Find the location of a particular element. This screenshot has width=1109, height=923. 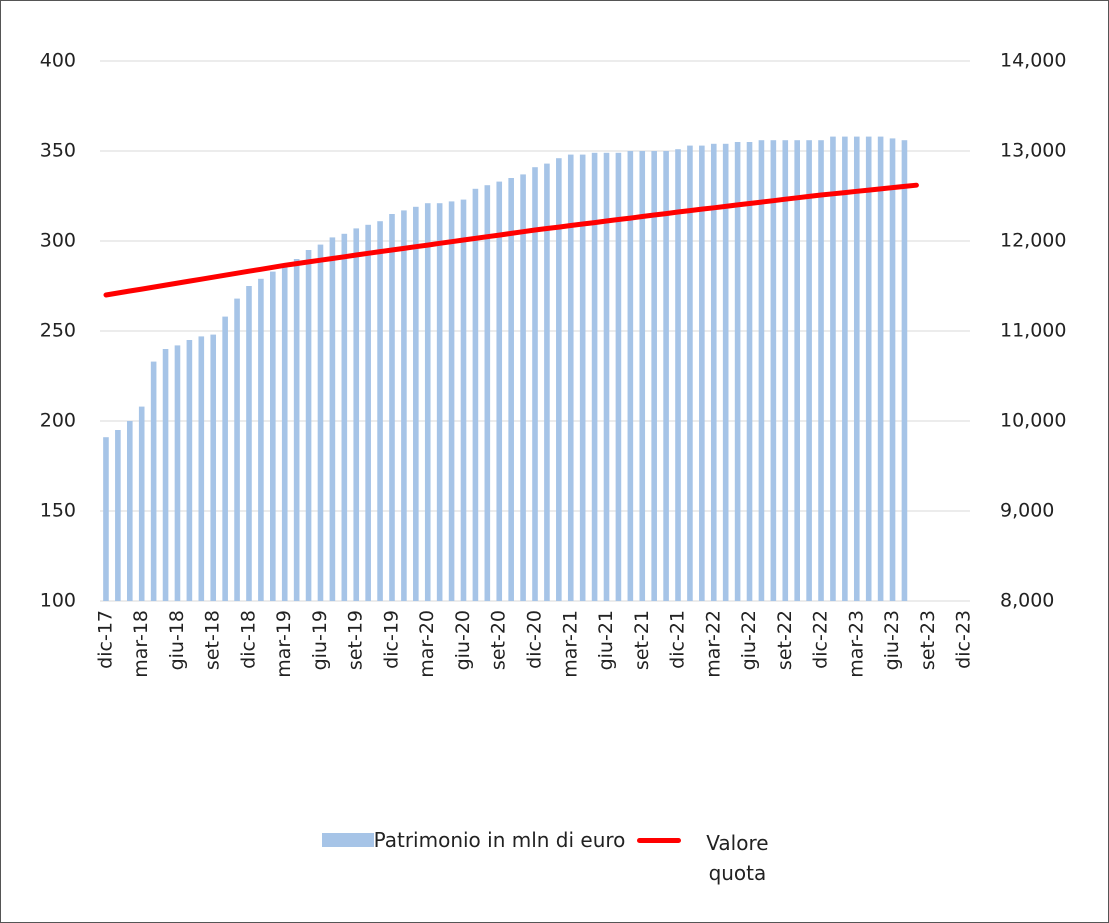

x-tick-label: set-19 is located at coordinates (356, 640).